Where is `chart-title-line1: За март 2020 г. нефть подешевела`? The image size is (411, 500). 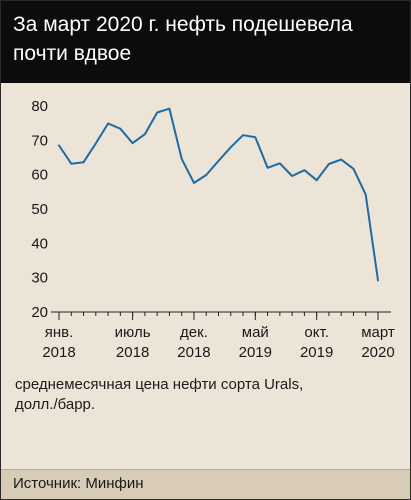 chart-title-line1: За март 2020 г. нефть подешевела is located at coordinates (183, 24).